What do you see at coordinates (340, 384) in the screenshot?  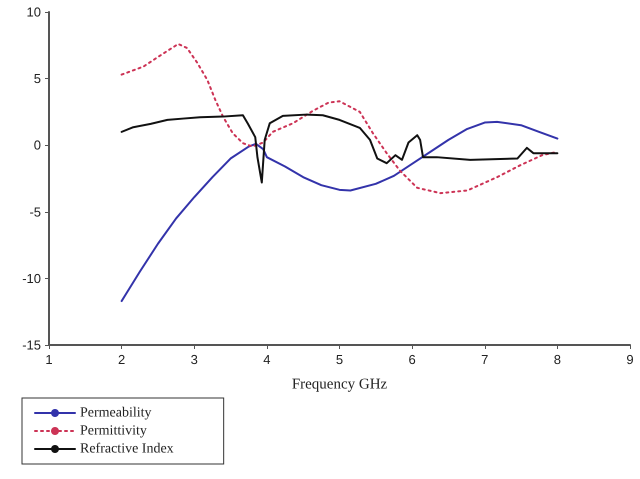 I see `x-axis-title: Frequency GHz` at bounding box center [340, 384].